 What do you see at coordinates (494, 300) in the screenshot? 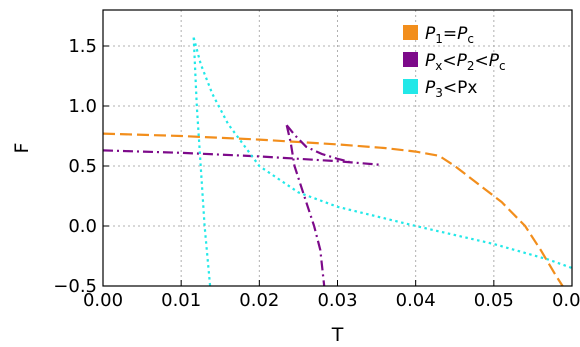
I see `x-tick-label: 0.05` at bounding box center [494, 300].